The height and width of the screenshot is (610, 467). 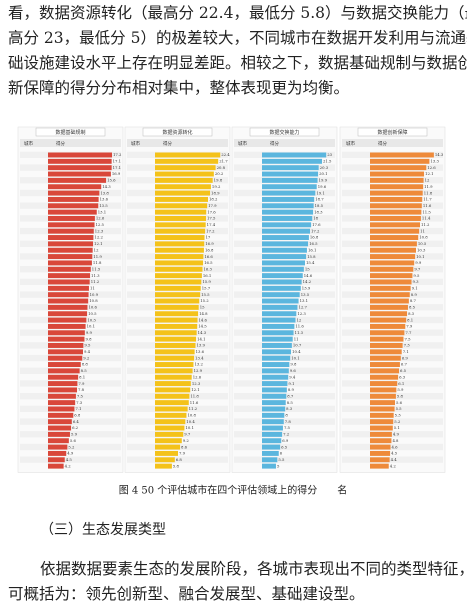 I want to click on value-label: 7.8, so click(x=288, y=421).